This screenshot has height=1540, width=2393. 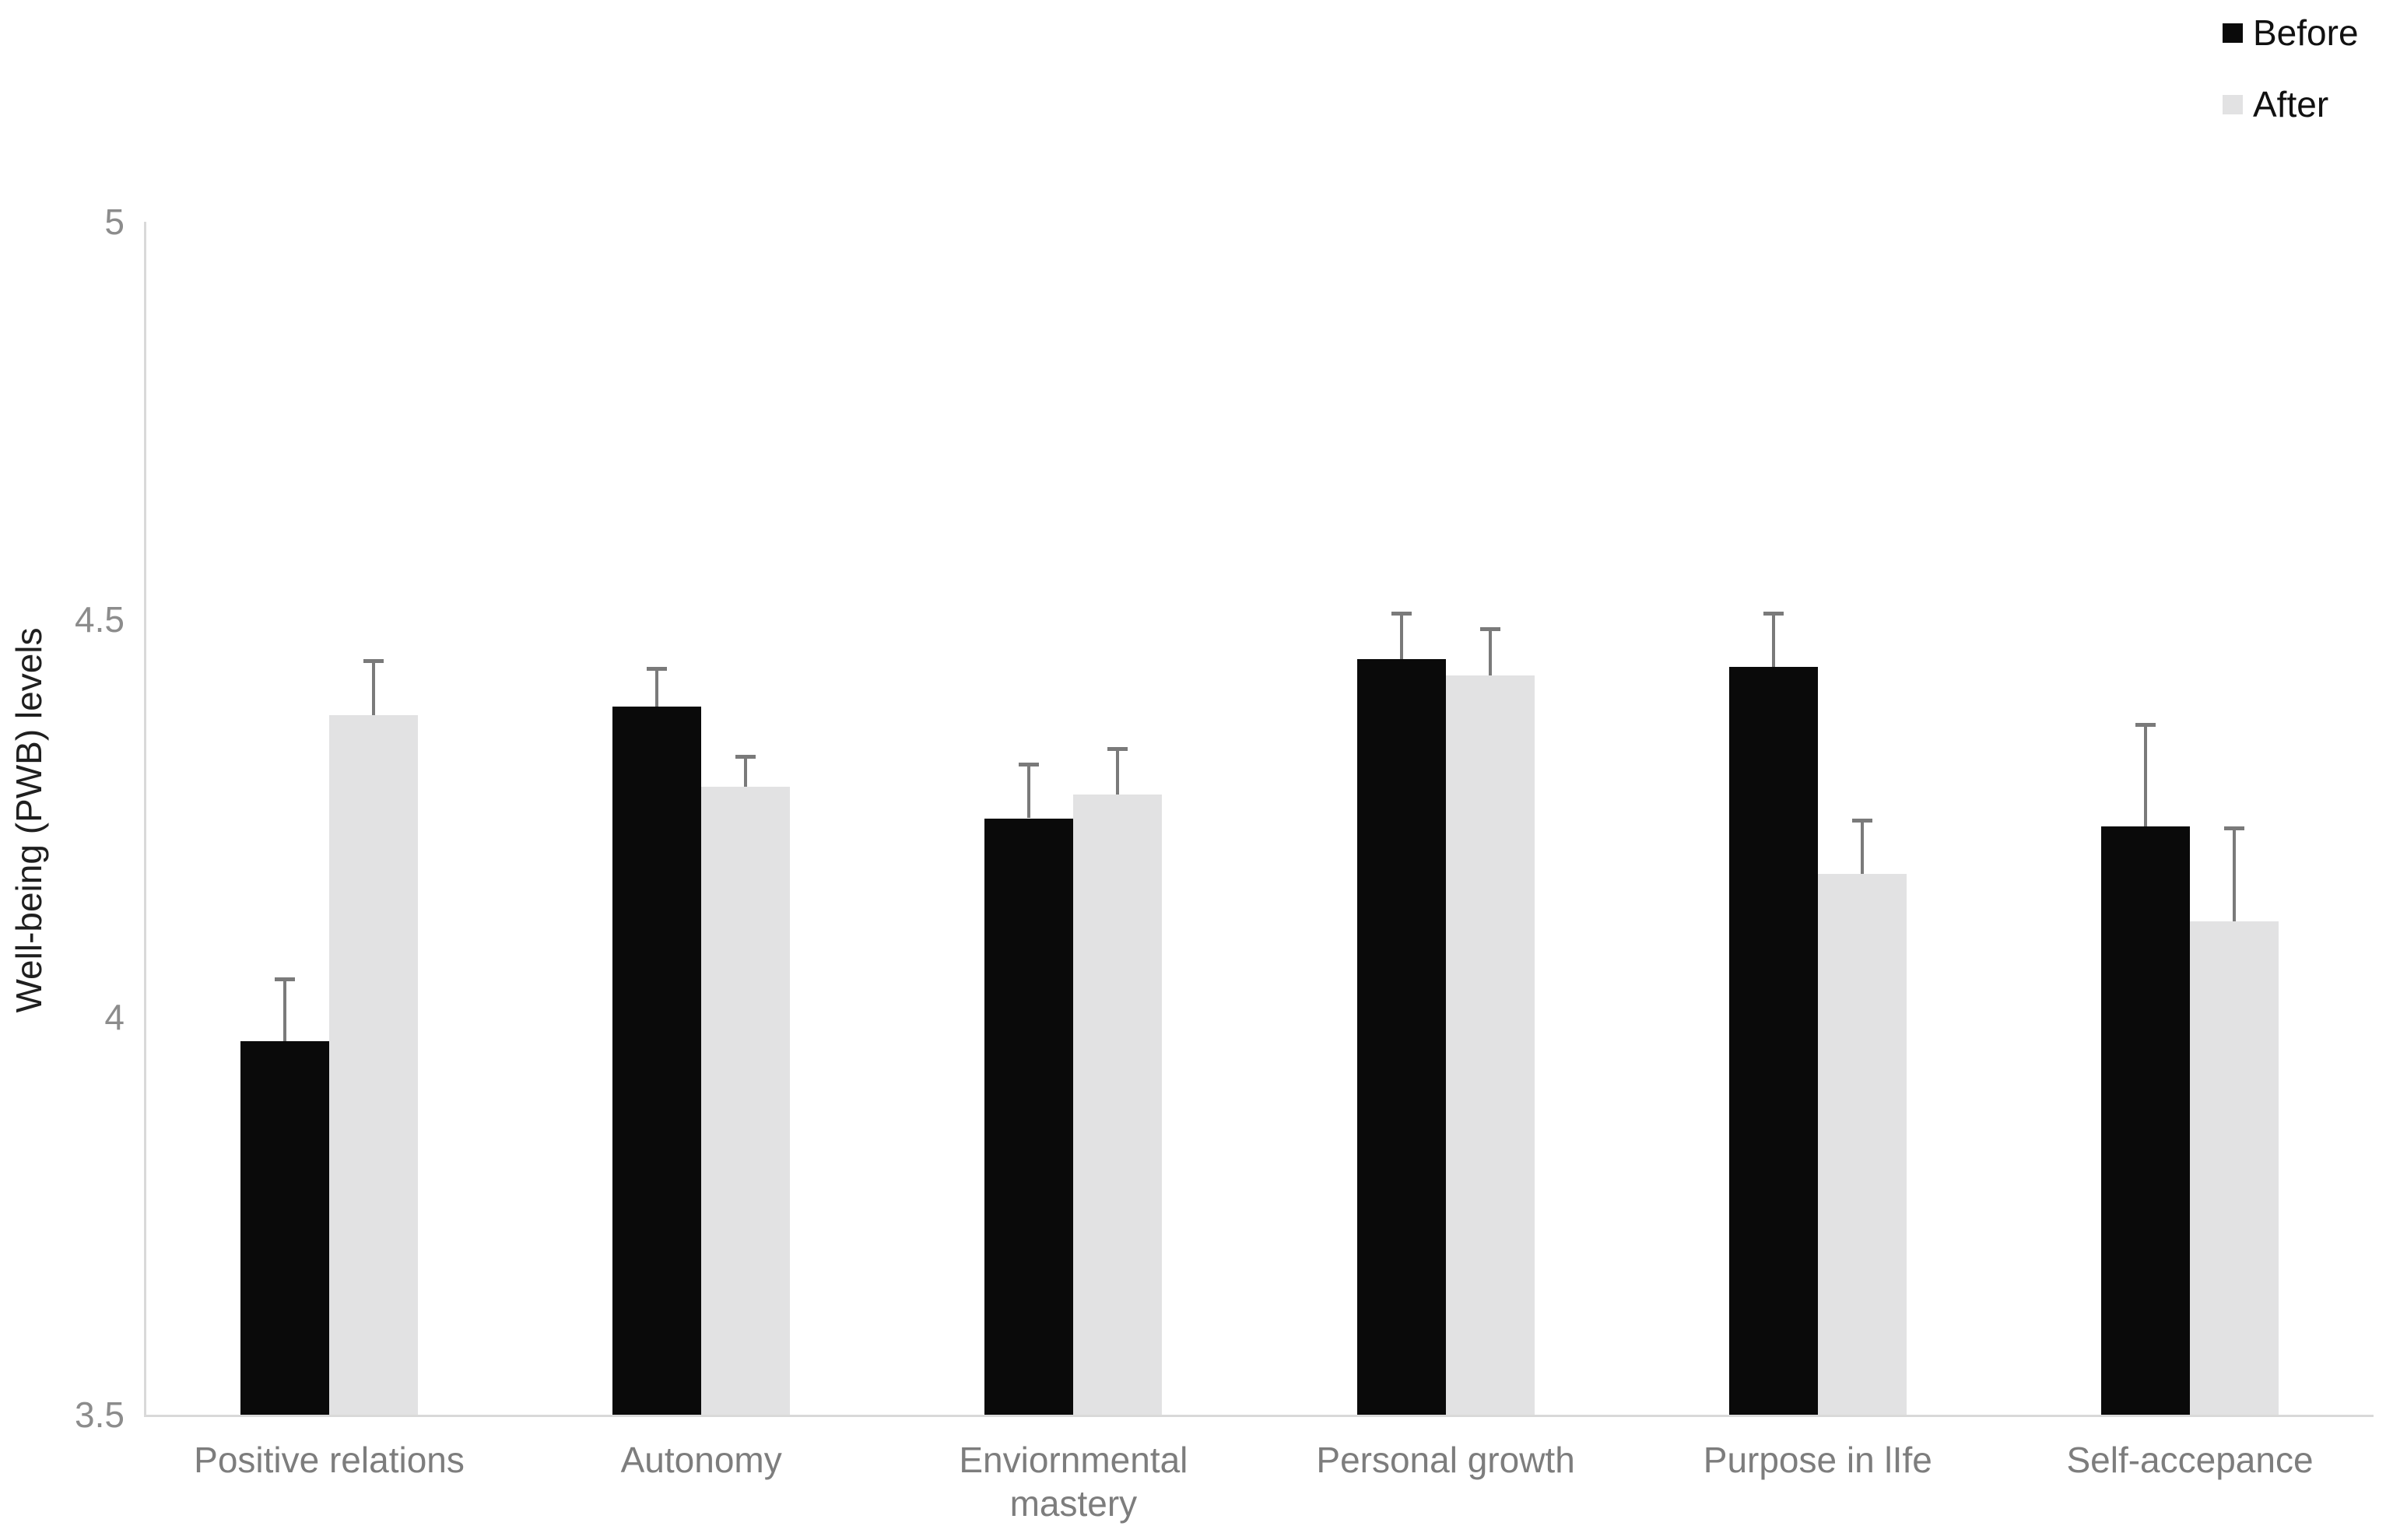 What do you see at coordinates (2233, 33) in the screenshot?
I see `legend-swatch-before-icon` at bounding box center [2233, 33].